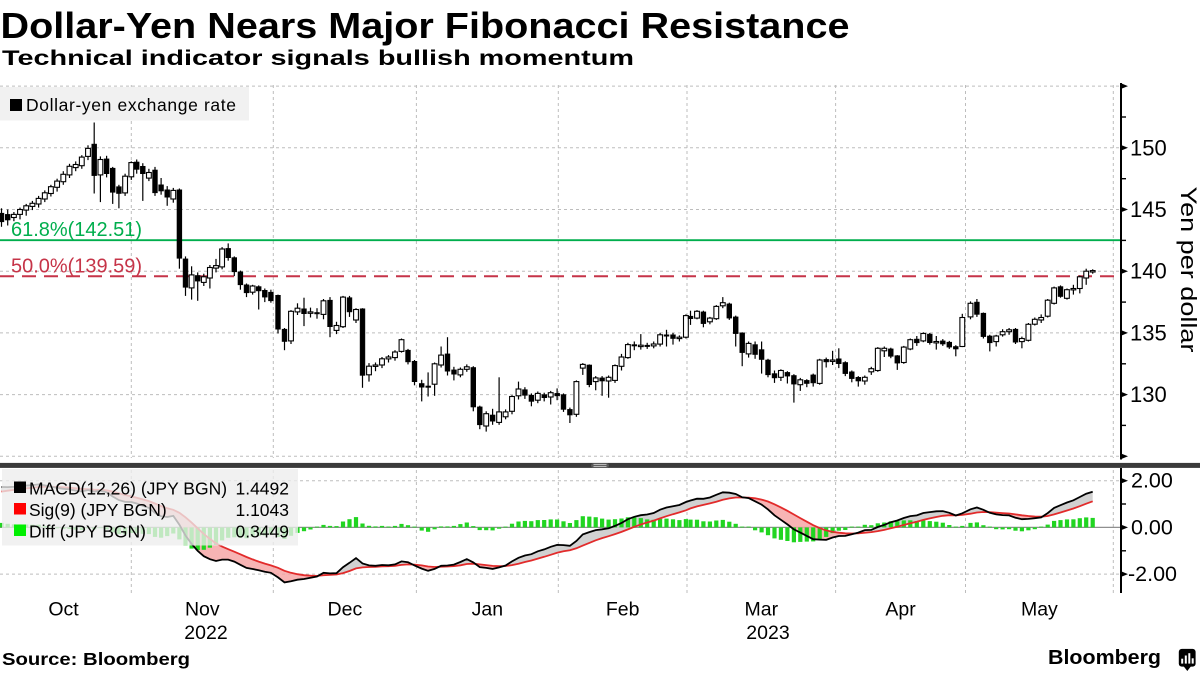 The height and width of the screenshot is (675, 1200). I want to click on svg-text: 0.00, so click(1152, 527).